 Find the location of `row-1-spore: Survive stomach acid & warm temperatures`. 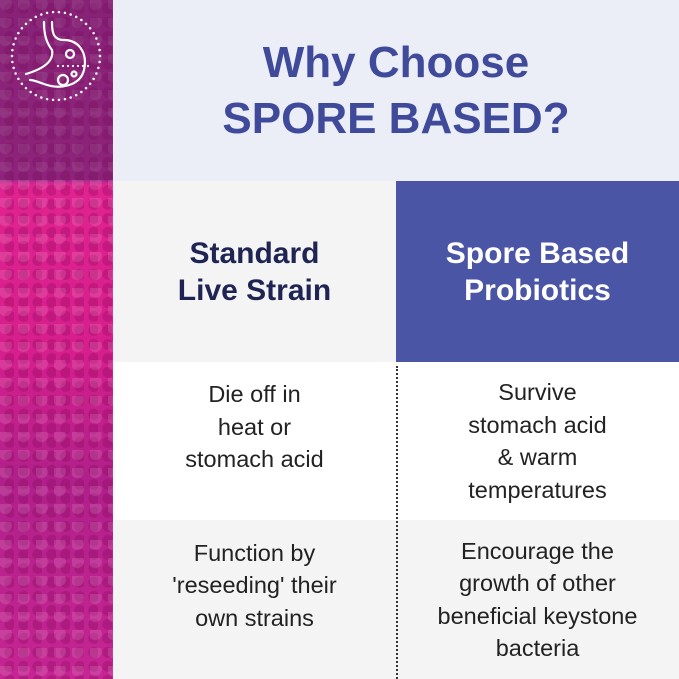

row-1-spore: Survive stomach acid & warm temperatures is located at coordinates (537, 441).